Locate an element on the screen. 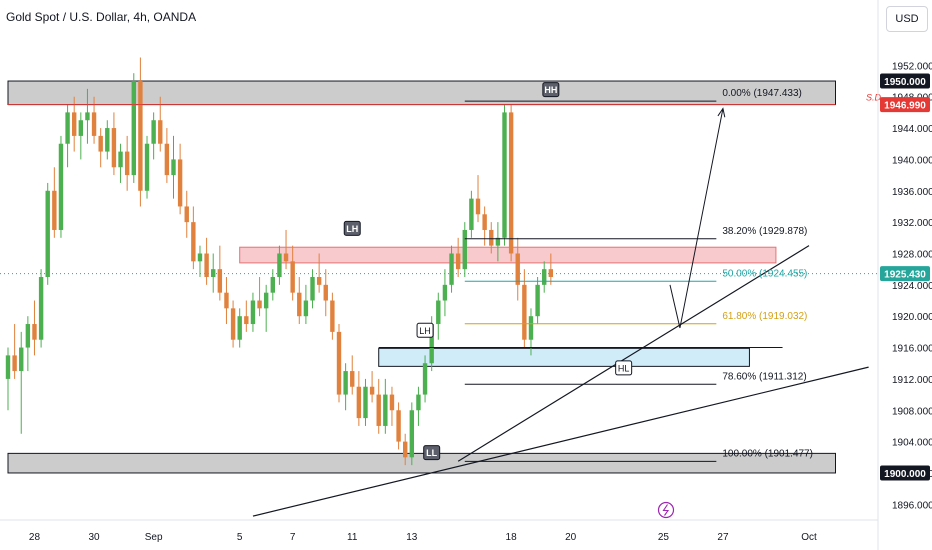 The width and height of the screenshot is (932, 550). y-tick-label: 1912.000 is located at coordinates (912, 380).